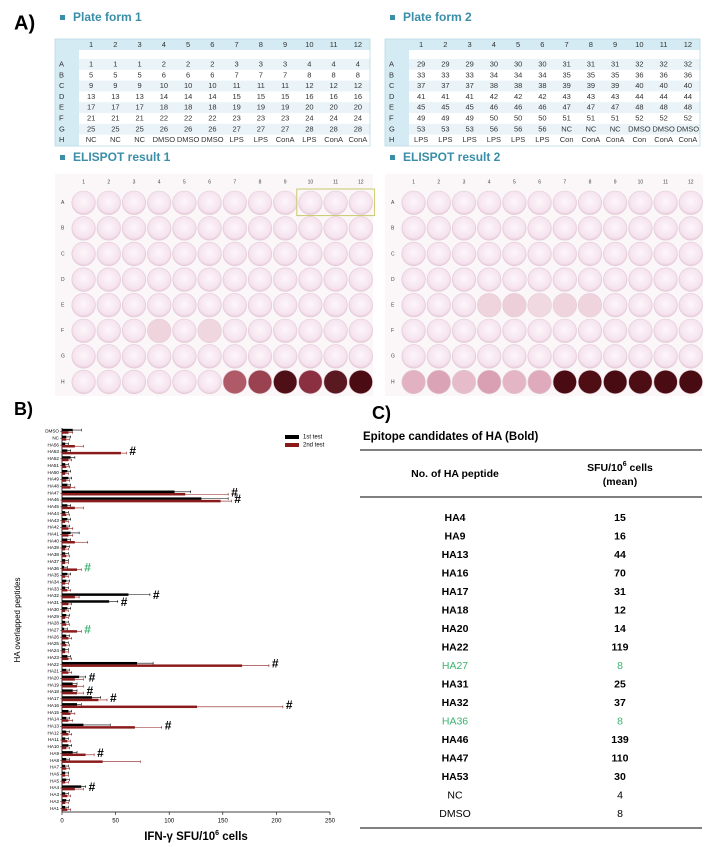  Describe the element at coordinates (393, 382) in the screenshot. I see `well-row-label: H` at that location.